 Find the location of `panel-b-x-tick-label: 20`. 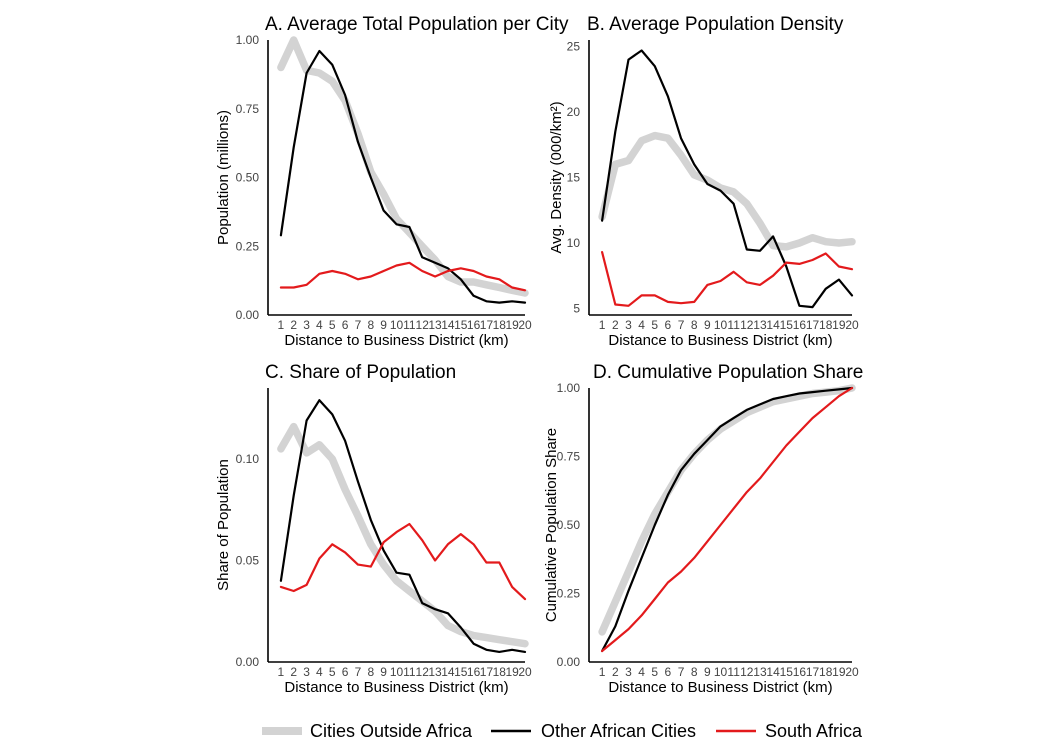

panel-b-x-tick-label: 20 is located at coordinates (852, 325).